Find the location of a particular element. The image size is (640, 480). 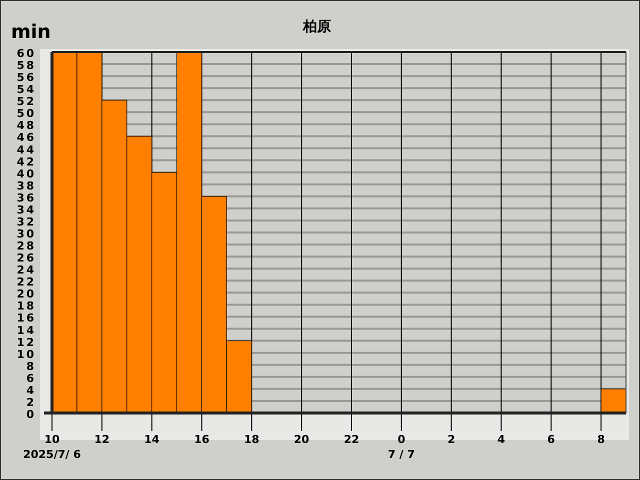

y-tick-label: 12 is located at coordinates (26, 342).